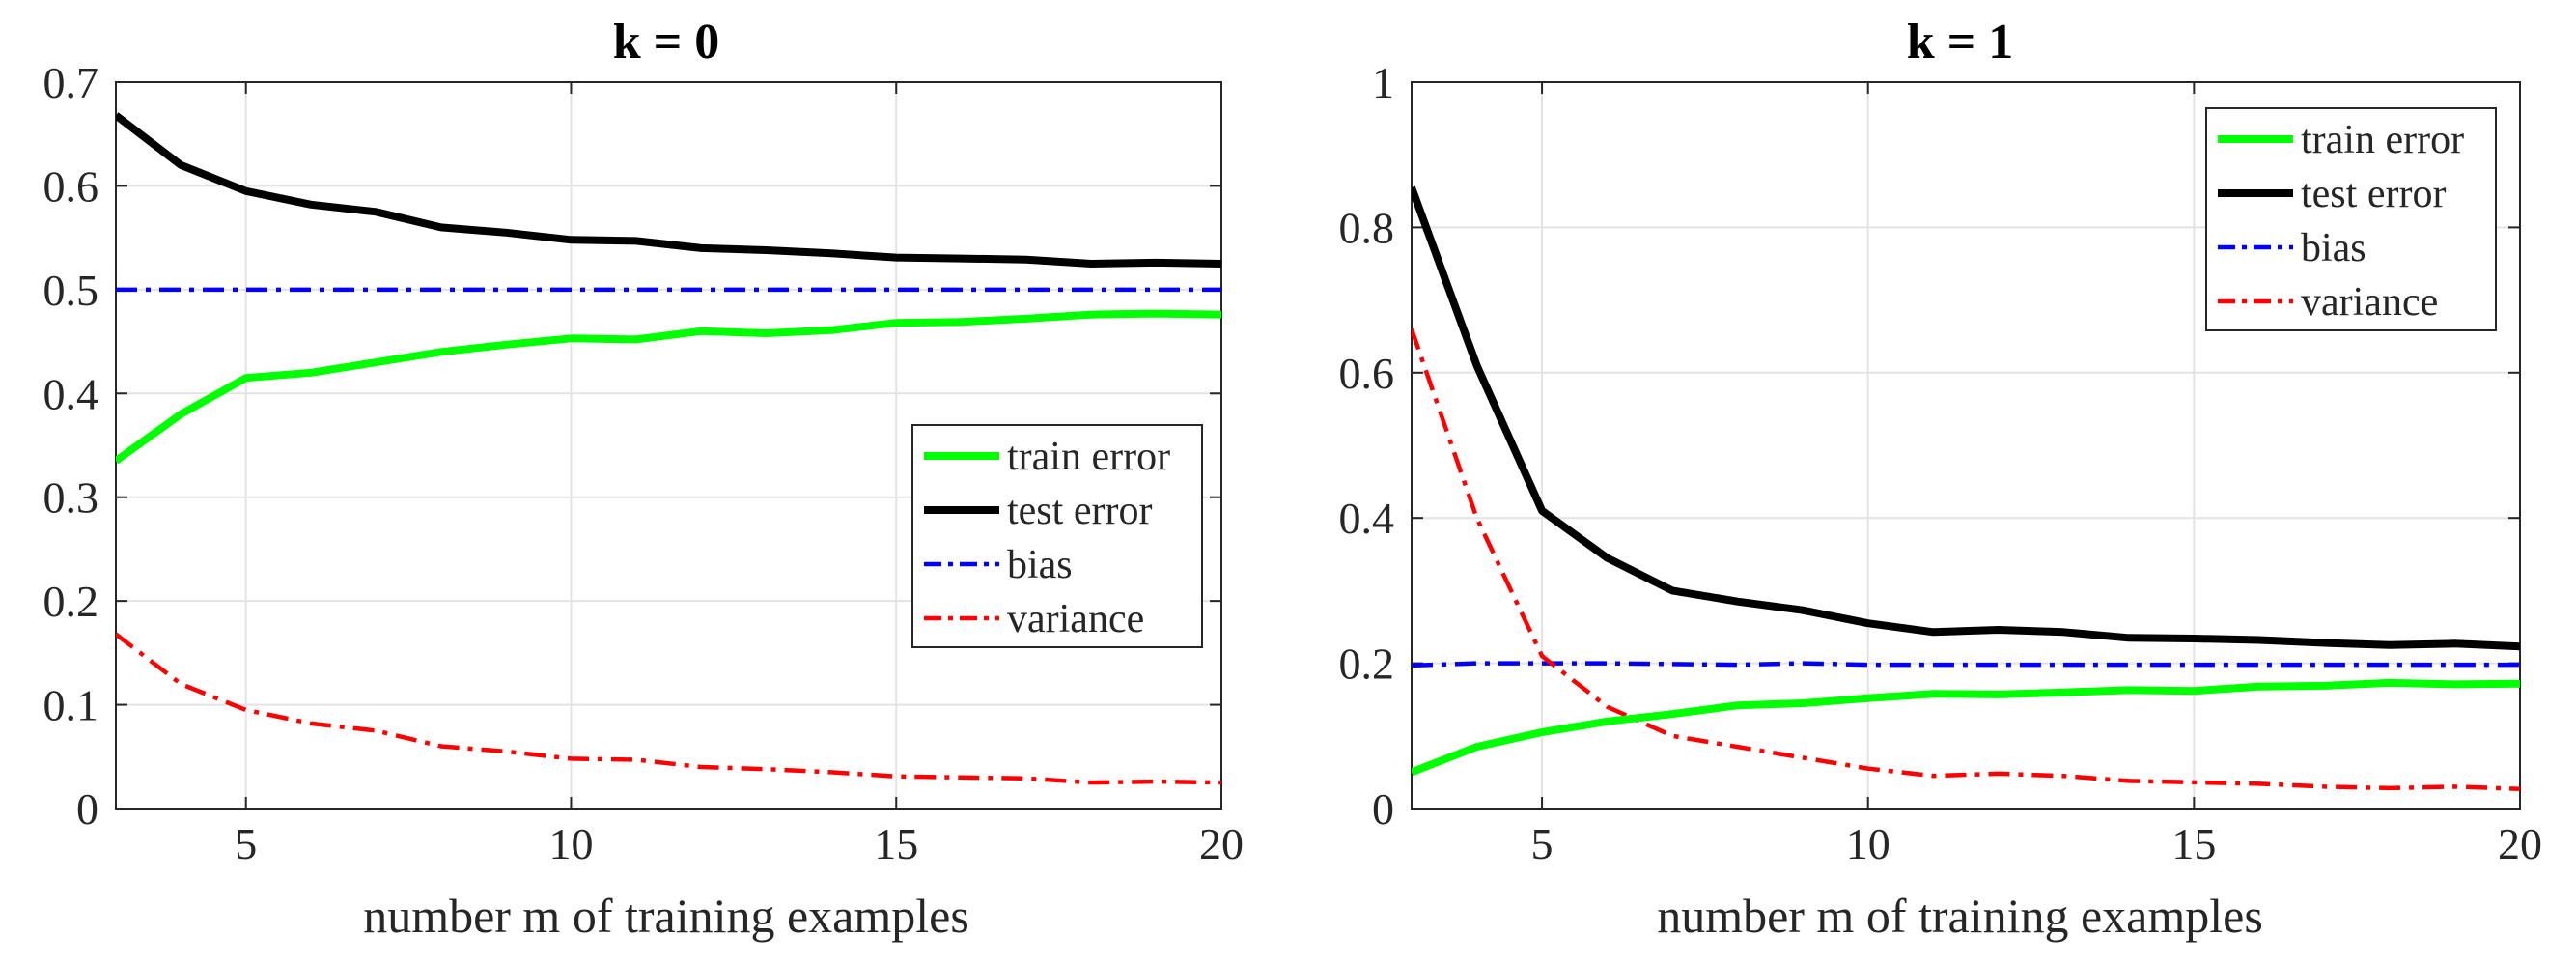  Describe the element at coordinates (1961, 42) in the screenshot. I see `chart-title: k = 1` at that location.